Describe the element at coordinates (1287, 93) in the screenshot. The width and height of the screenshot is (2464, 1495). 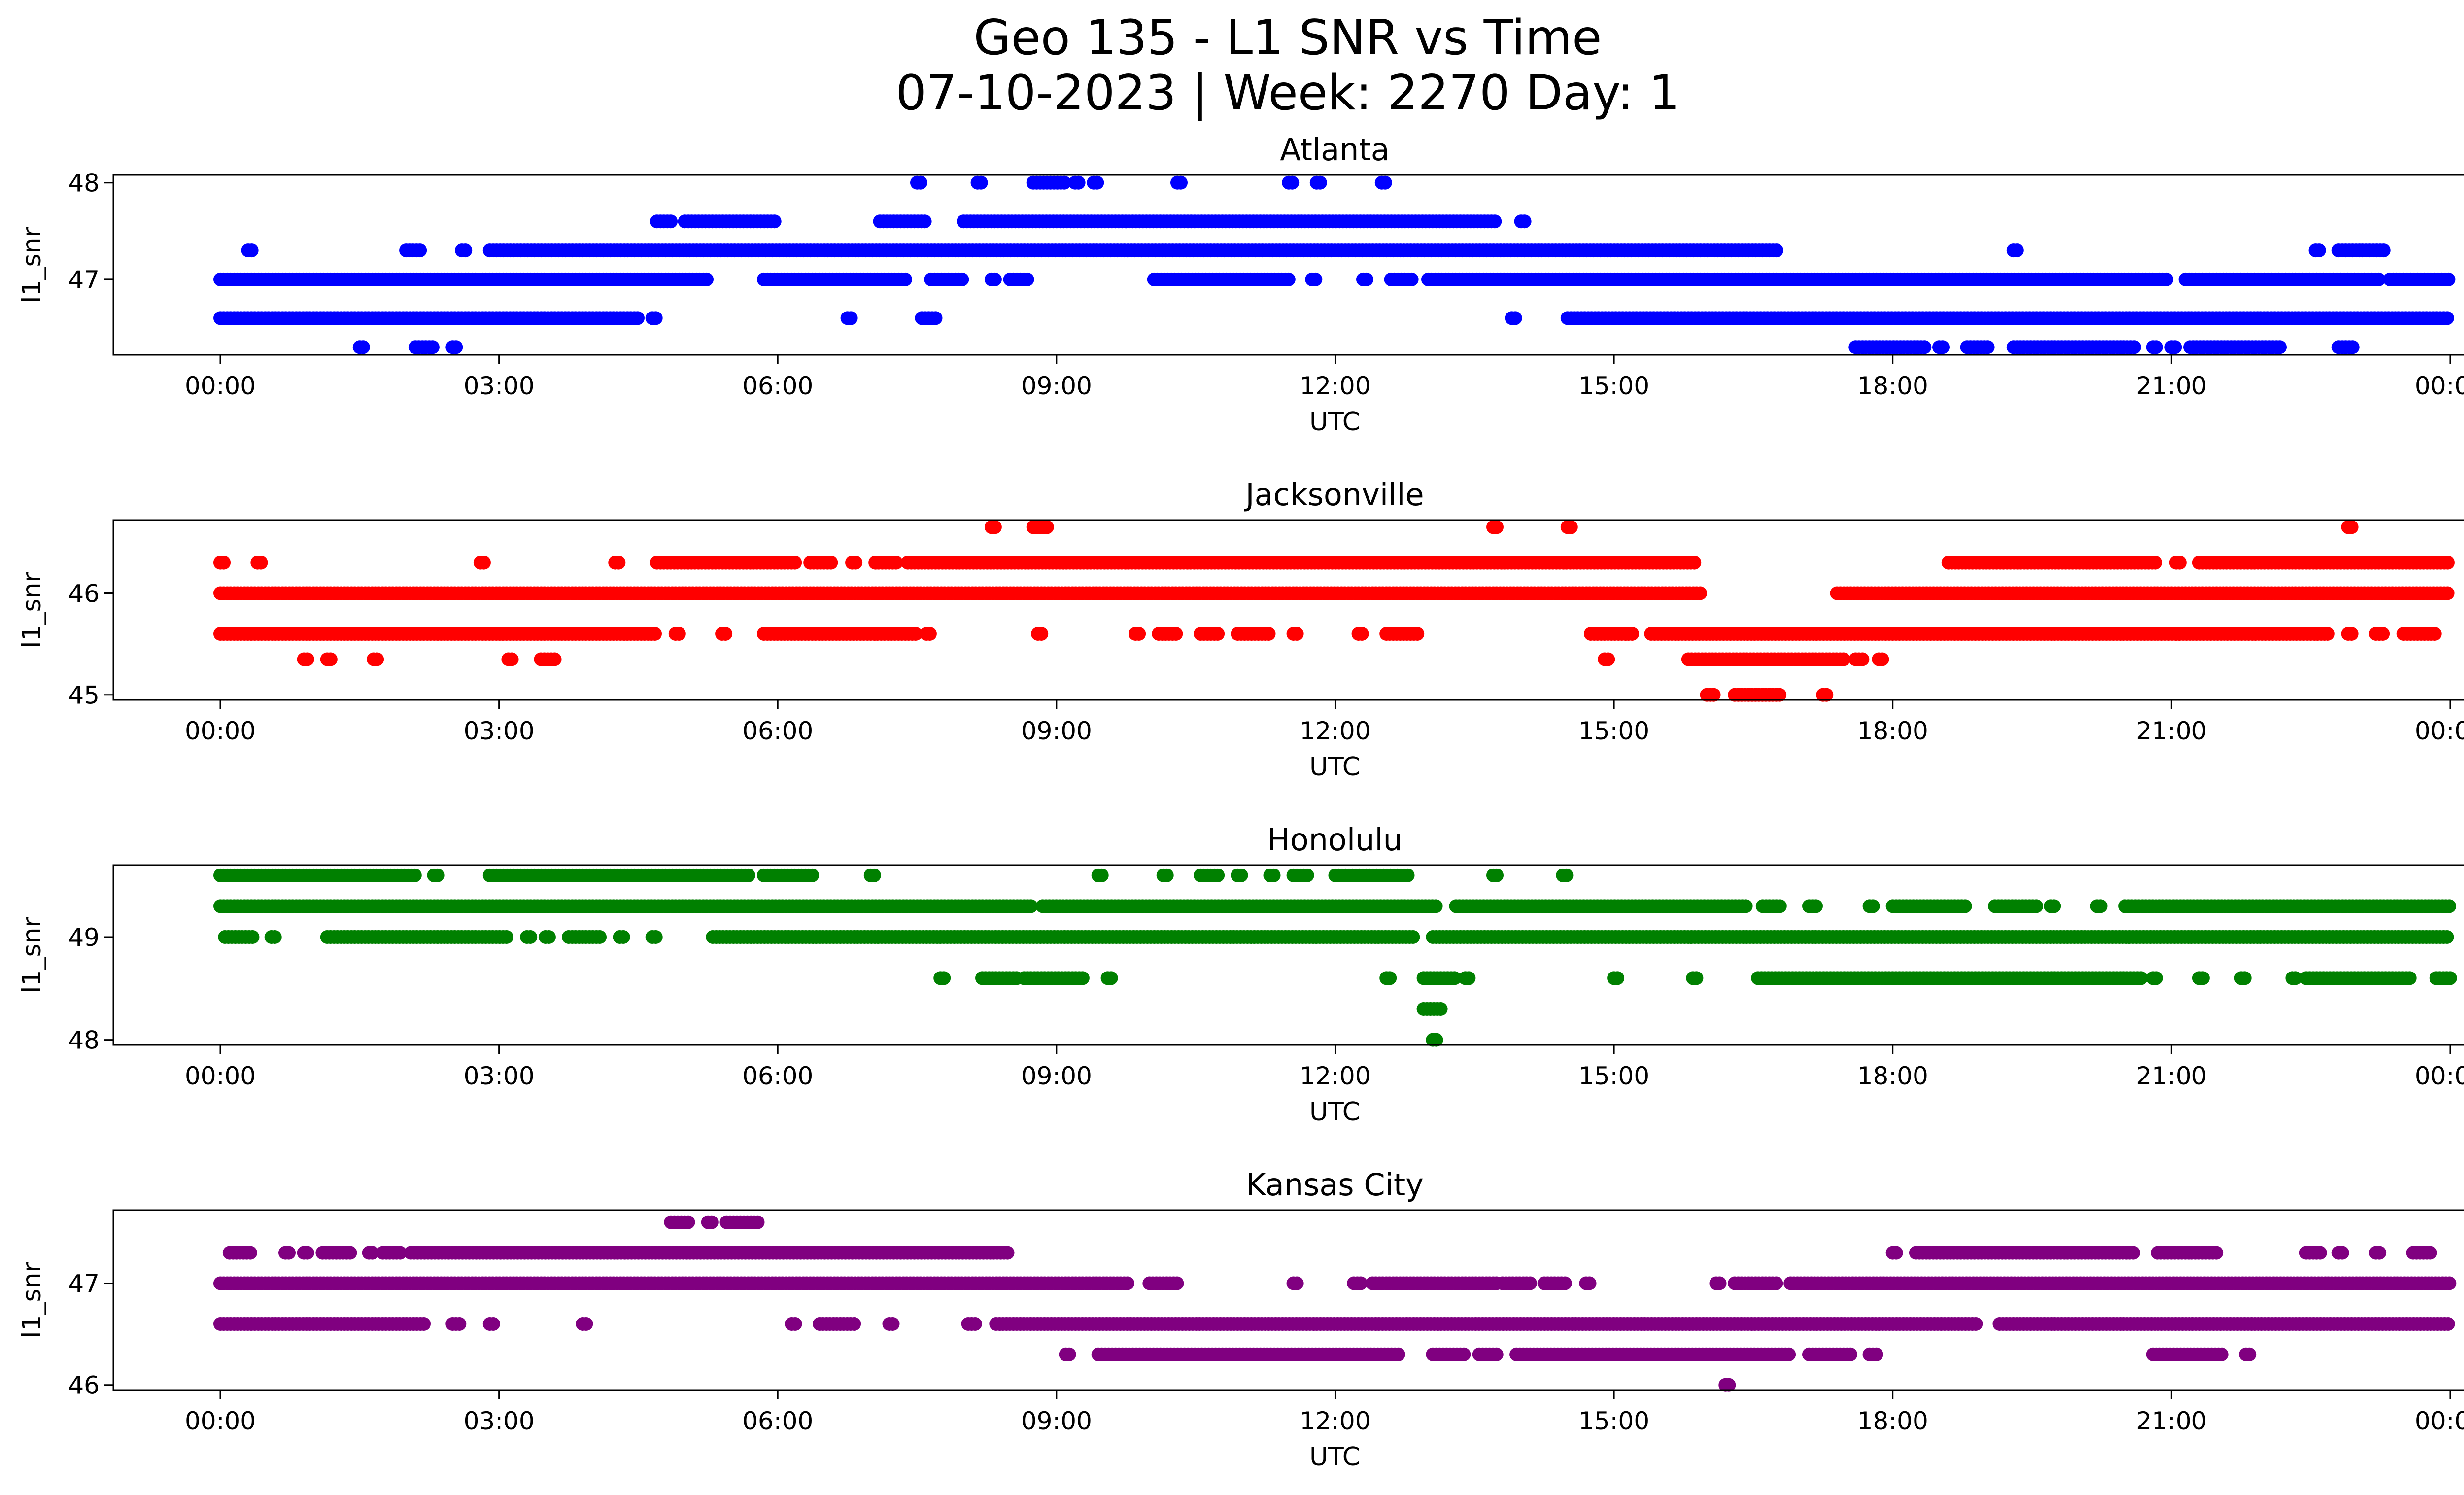
I see `figure-subtitle: 07-10-2023 | Week: 2270 Day: 1` at that location.